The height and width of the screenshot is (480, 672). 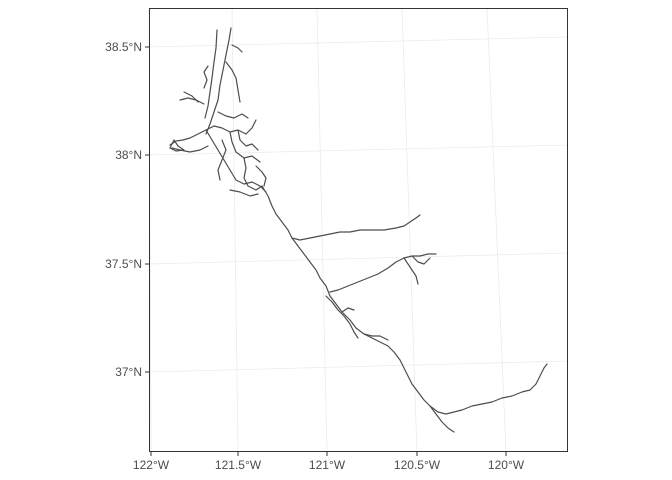 I want to click on y-axis: 38.5°N 38°N 37.5°N 37°N, so click(x=127, y=209).